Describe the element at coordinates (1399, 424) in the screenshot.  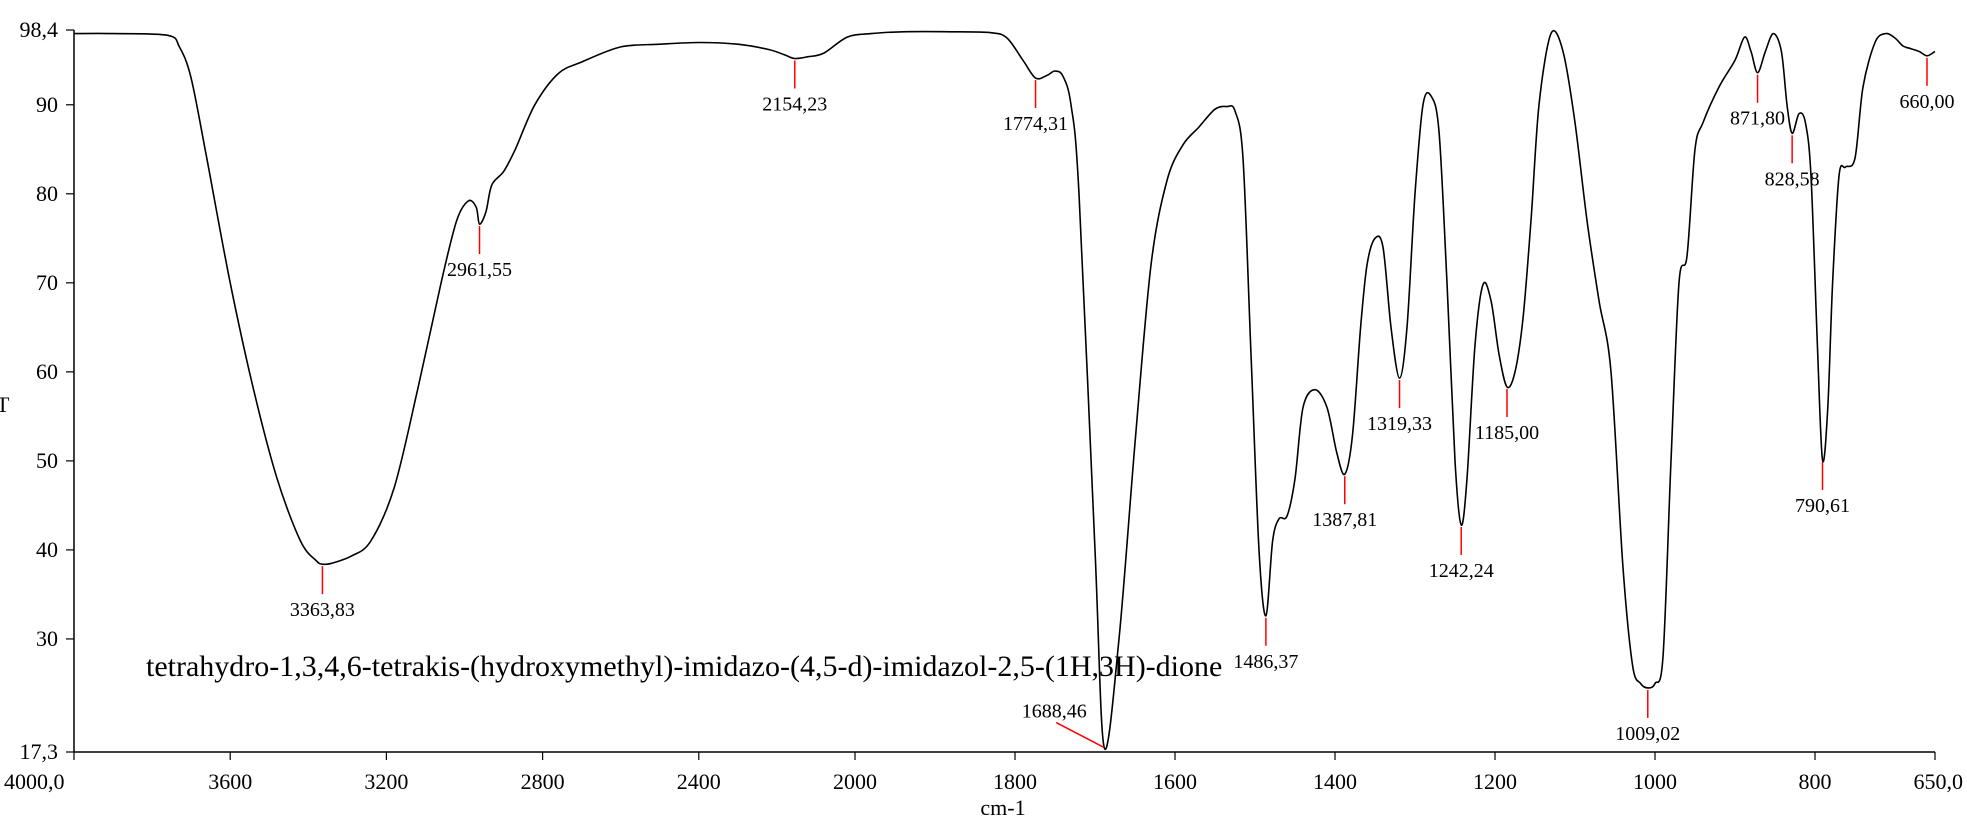
I see `peak-label: 1319,33` at that location.